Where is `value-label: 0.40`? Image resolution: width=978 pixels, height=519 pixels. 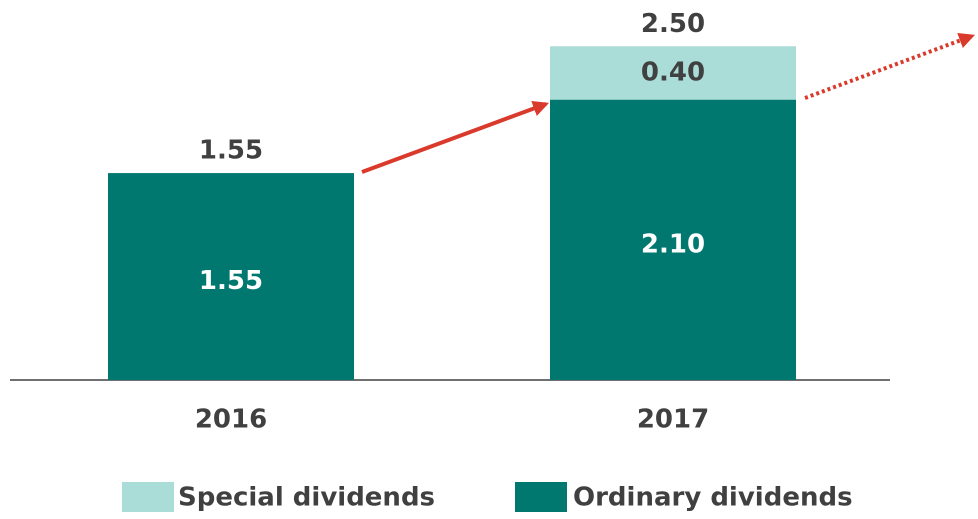 value-label: 0.40 is located at coordinates (673, 72).